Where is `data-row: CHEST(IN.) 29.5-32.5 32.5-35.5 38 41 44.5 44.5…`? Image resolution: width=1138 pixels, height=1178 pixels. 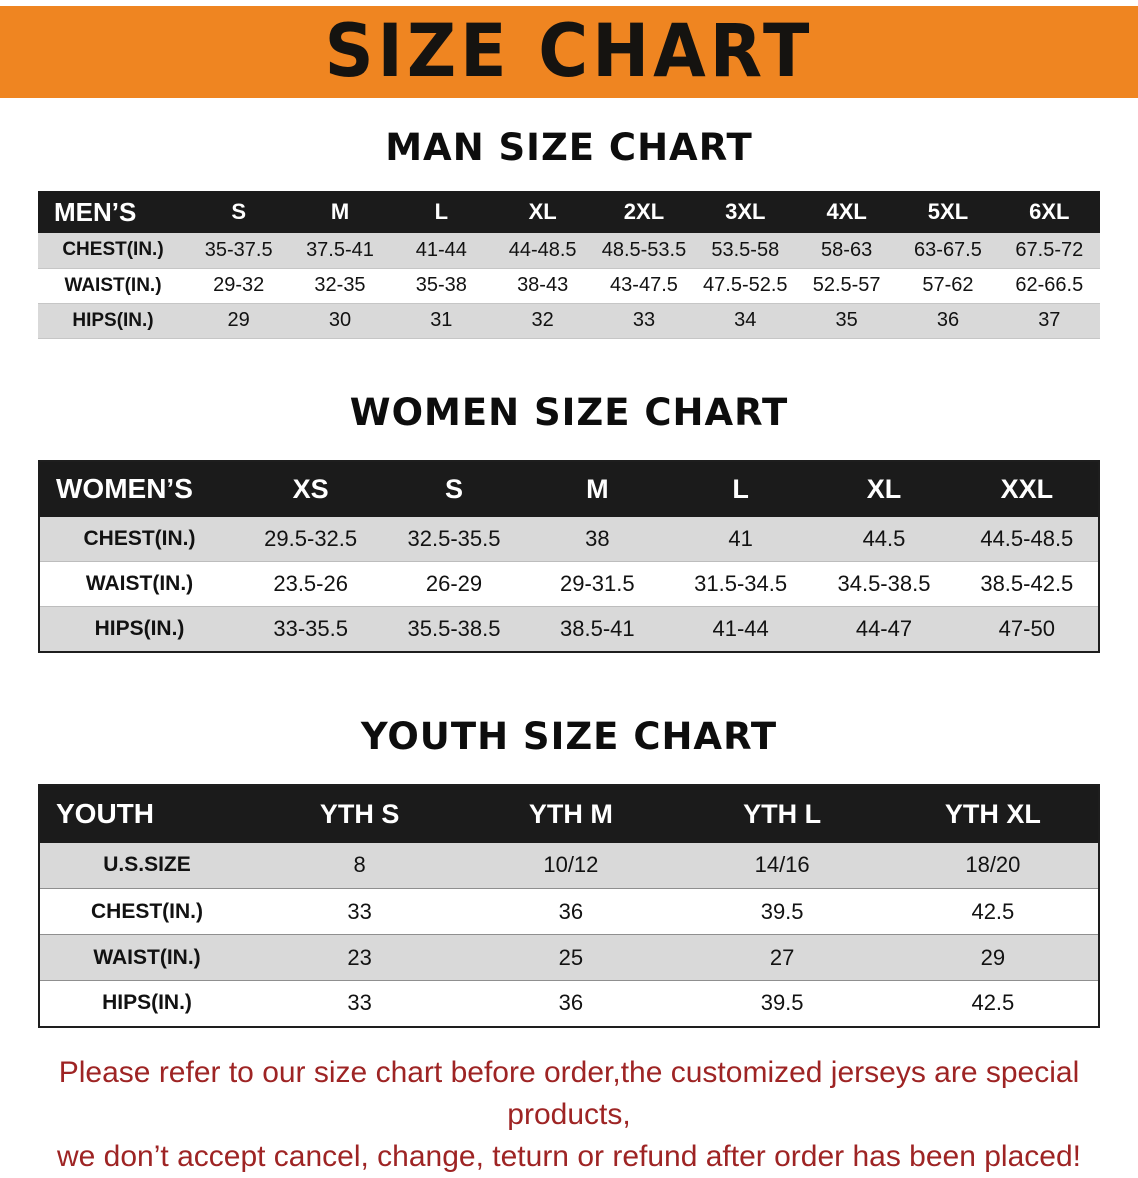 data-row: CHEST(IN.) 29.5-32.5 32.5-35.5 38 41 44.5 44.5… is located at coordinates (569, 539).